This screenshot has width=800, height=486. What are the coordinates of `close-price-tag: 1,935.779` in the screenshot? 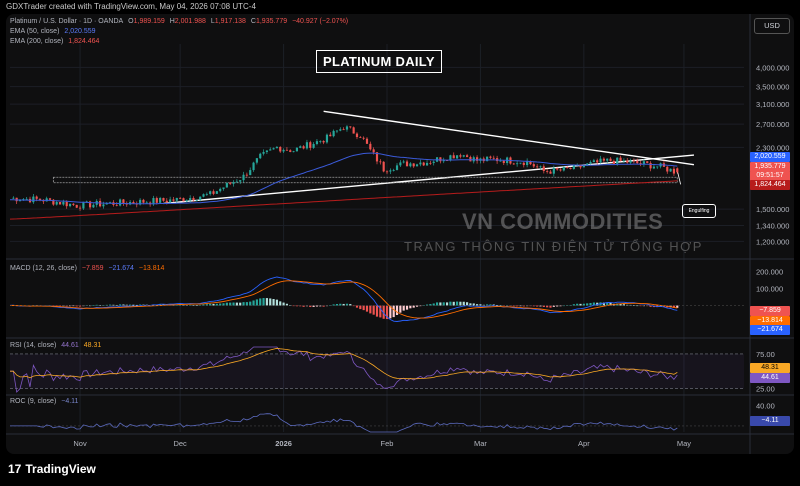 It's located at (770, 167).